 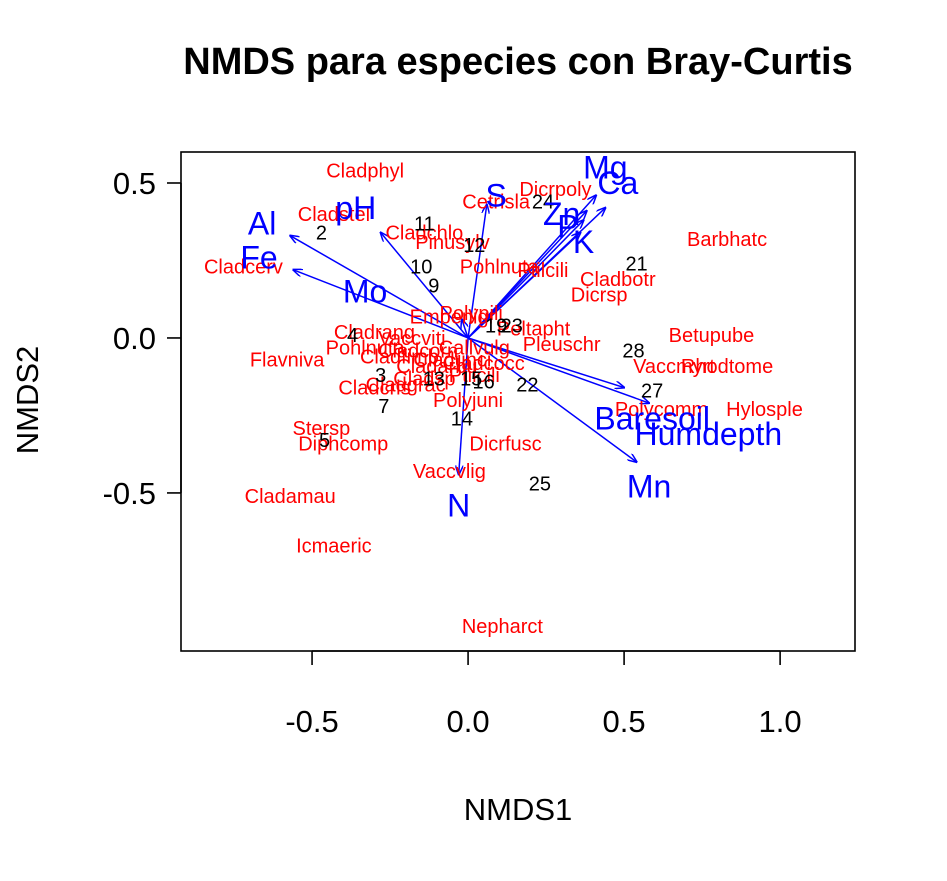 I want to click on env-vector-label: Ca, so click(x=617, y=183).